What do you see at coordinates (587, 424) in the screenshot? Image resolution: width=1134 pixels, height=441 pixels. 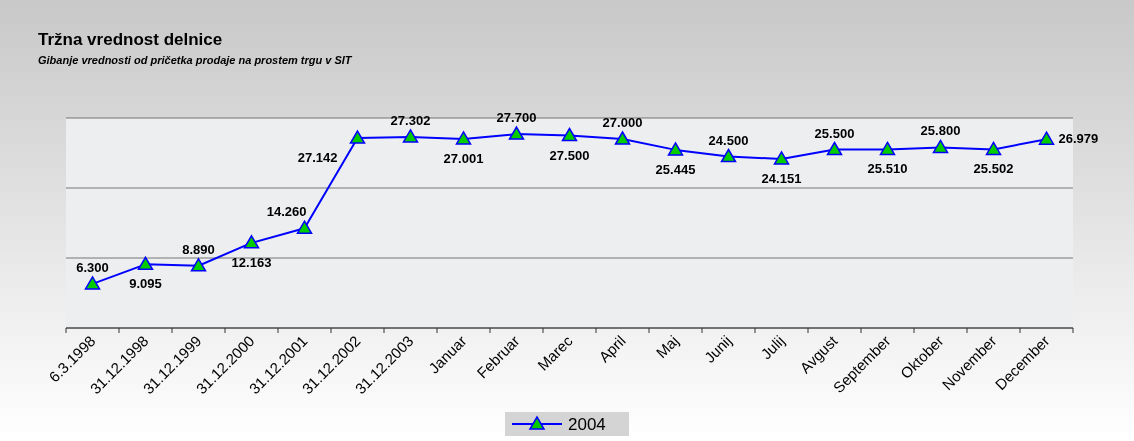 I see `legend-label: 2004` at bounding box center [587, 424].